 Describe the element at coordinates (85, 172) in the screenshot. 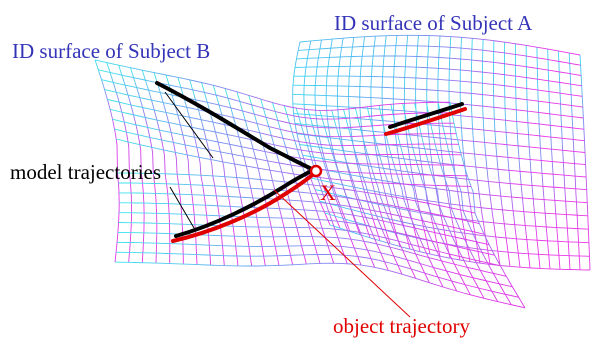

I see `model-trajectories-label: model trajectories` at that location.